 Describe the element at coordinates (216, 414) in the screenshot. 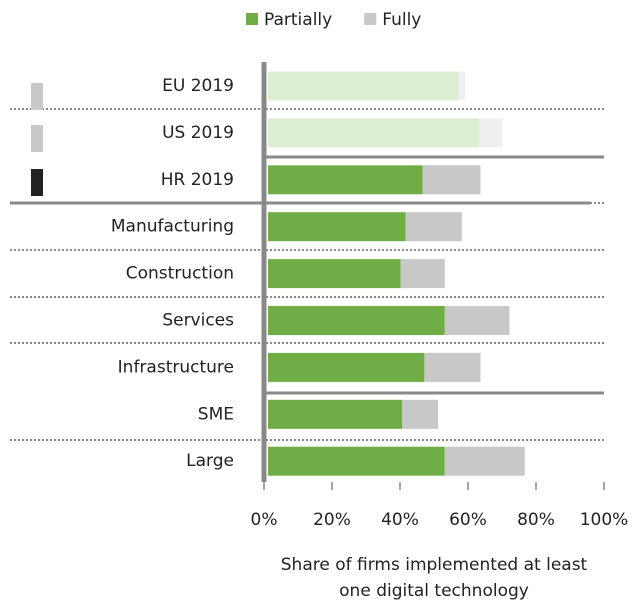

I see `y-tick-label: SME` at that location.